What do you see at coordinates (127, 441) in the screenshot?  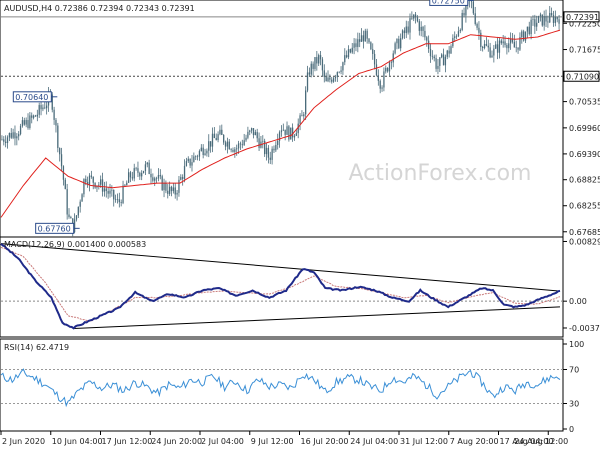 I see `time-tick-label: 17 Jun 12:00` at bounding box center [127, 441].